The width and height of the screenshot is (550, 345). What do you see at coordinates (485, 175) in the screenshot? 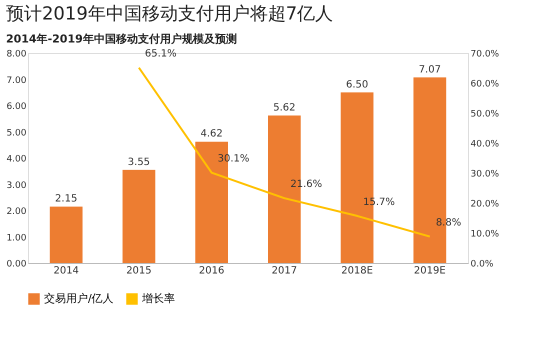
I see `y2-tick-label: 30.0%` at bounding box center [485, 175].